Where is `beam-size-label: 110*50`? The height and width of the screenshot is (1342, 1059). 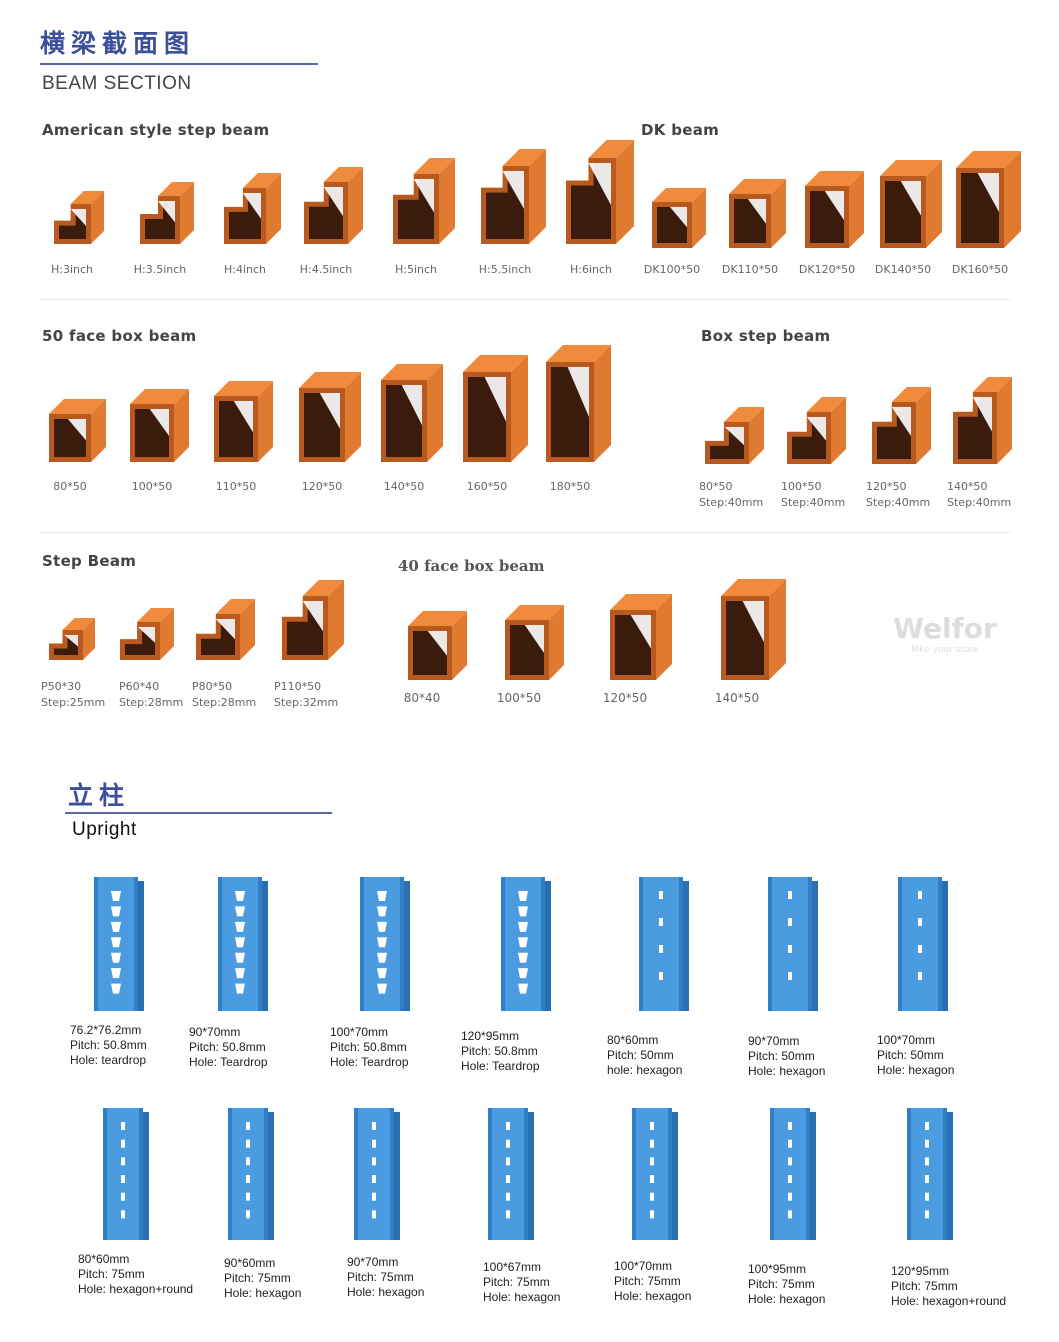
beam-size-label: 110*50 is located at coordinates (236, 486).